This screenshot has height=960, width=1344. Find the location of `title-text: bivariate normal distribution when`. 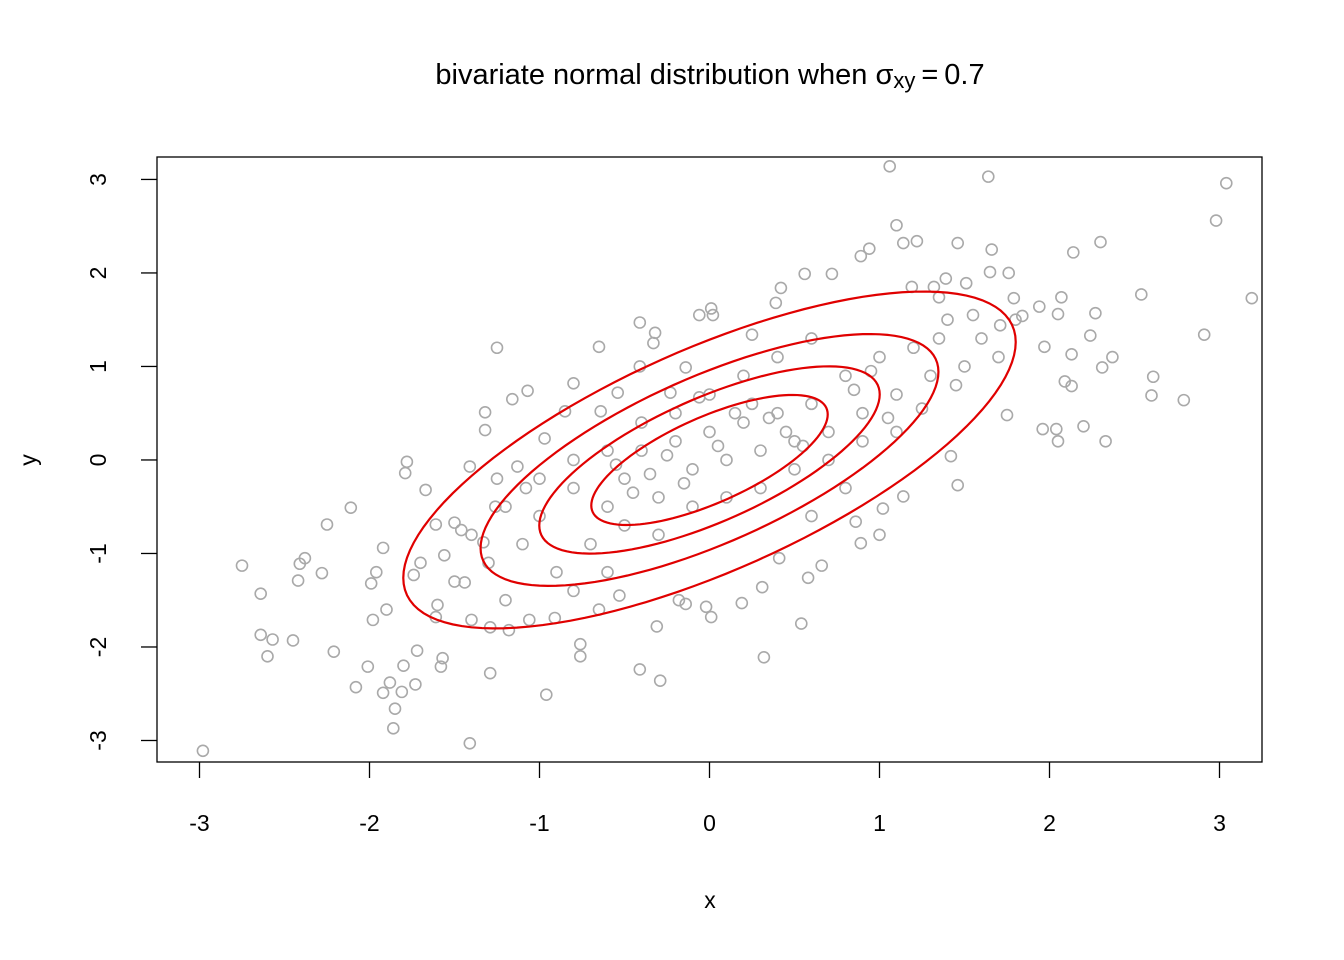

title-text: bivariate normal distribution when is located at coordinates (651, 75).